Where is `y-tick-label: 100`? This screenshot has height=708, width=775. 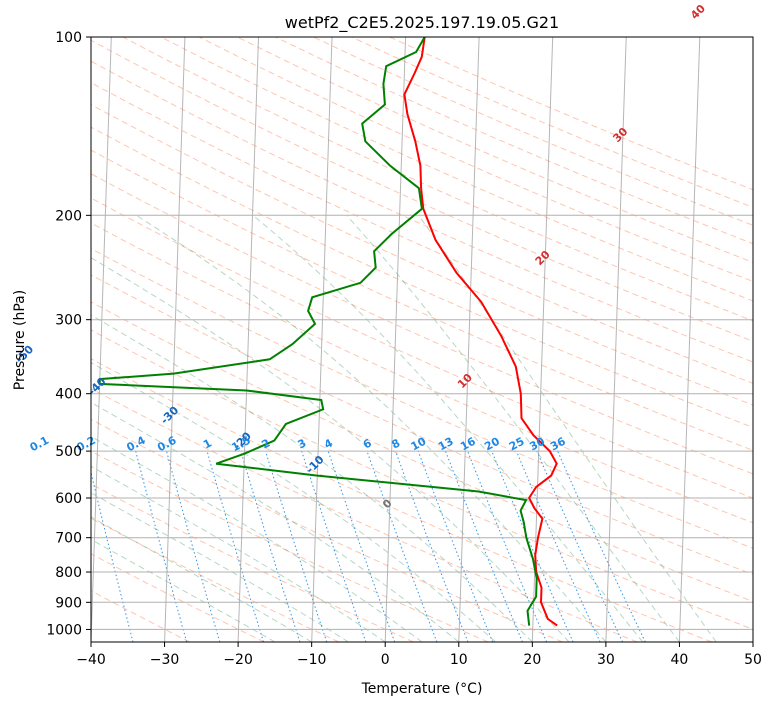
y-tick-label: 100 is located at coordinates (68, 38).